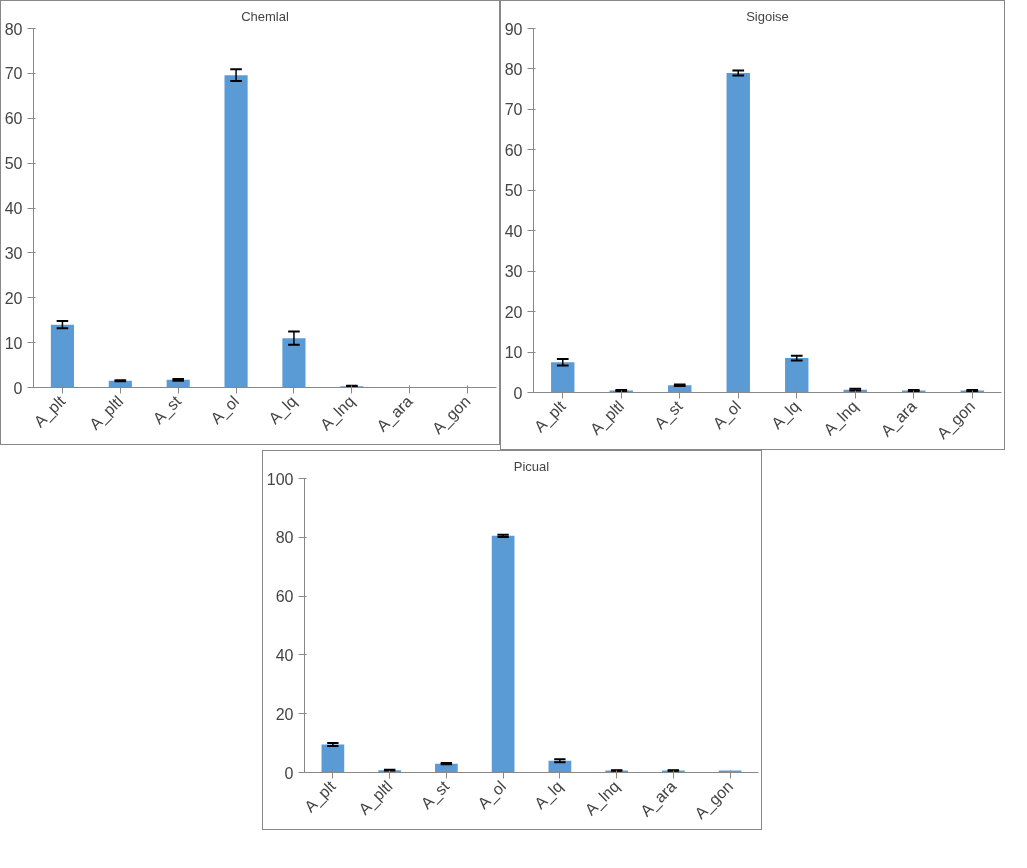 The image size is (1027, 868). What do you see at coordinates (767, 16) in the screenshot?
I see `chart-title: Sigoise` at bounding box center [767, 16].